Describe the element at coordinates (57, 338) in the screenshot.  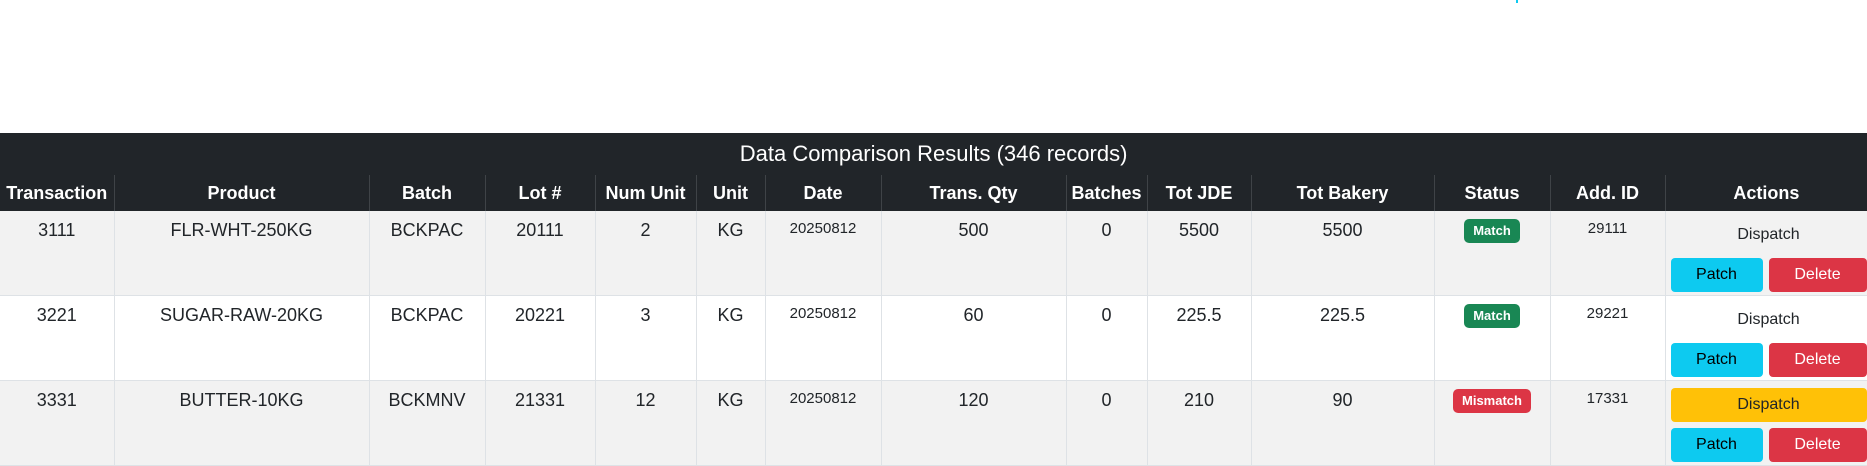
I see `transaction-cell: 3221` at that location.